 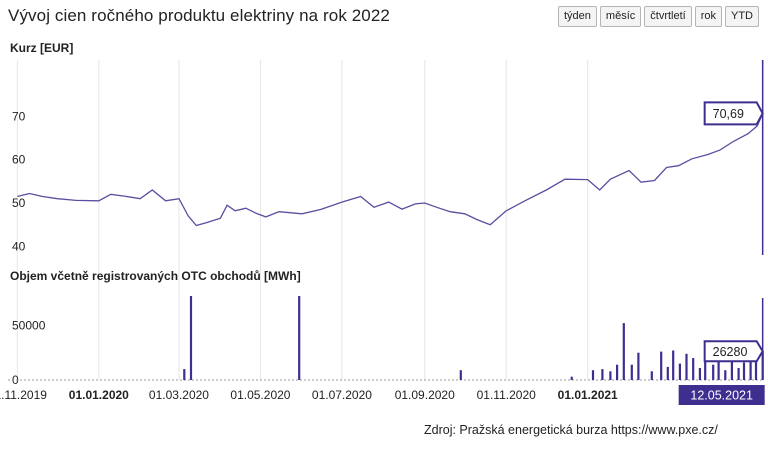 I want to click on range-selector: týden měsíc čtvrtletí rok YTD, so click(x=658, y=16).